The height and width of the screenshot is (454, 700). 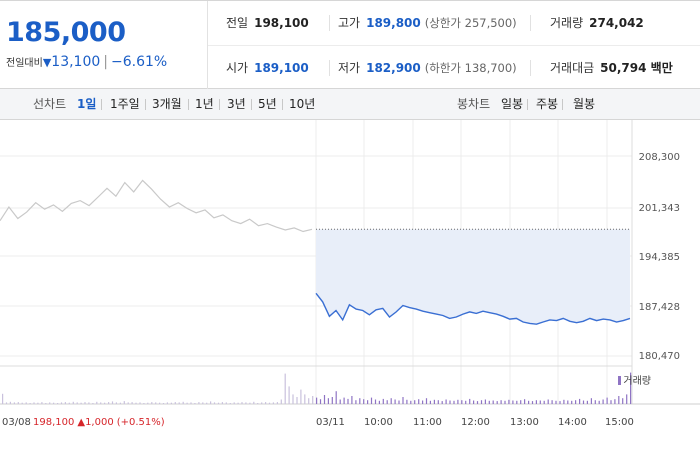 What do you see at coordinates (659, 257) in the screenshot?
I see `y-tick-label: 194,385` at bounding box center [659, 257].